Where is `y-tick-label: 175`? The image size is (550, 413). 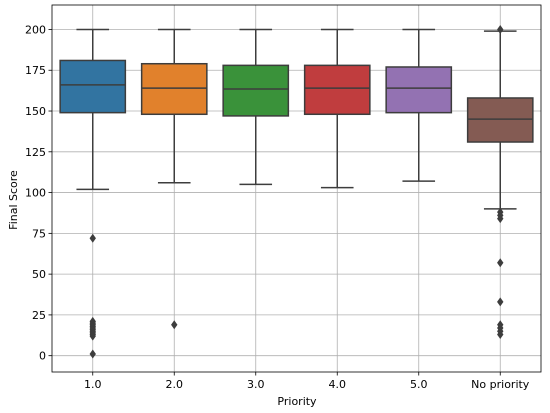
y-tick-label: 175 is located at coordinates (35, 70).